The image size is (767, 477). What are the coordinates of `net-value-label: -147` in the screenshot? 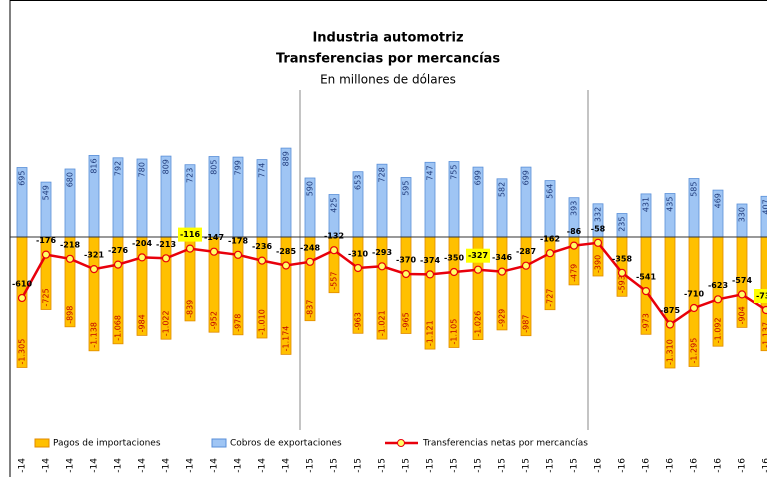 It's located at (214, 237).